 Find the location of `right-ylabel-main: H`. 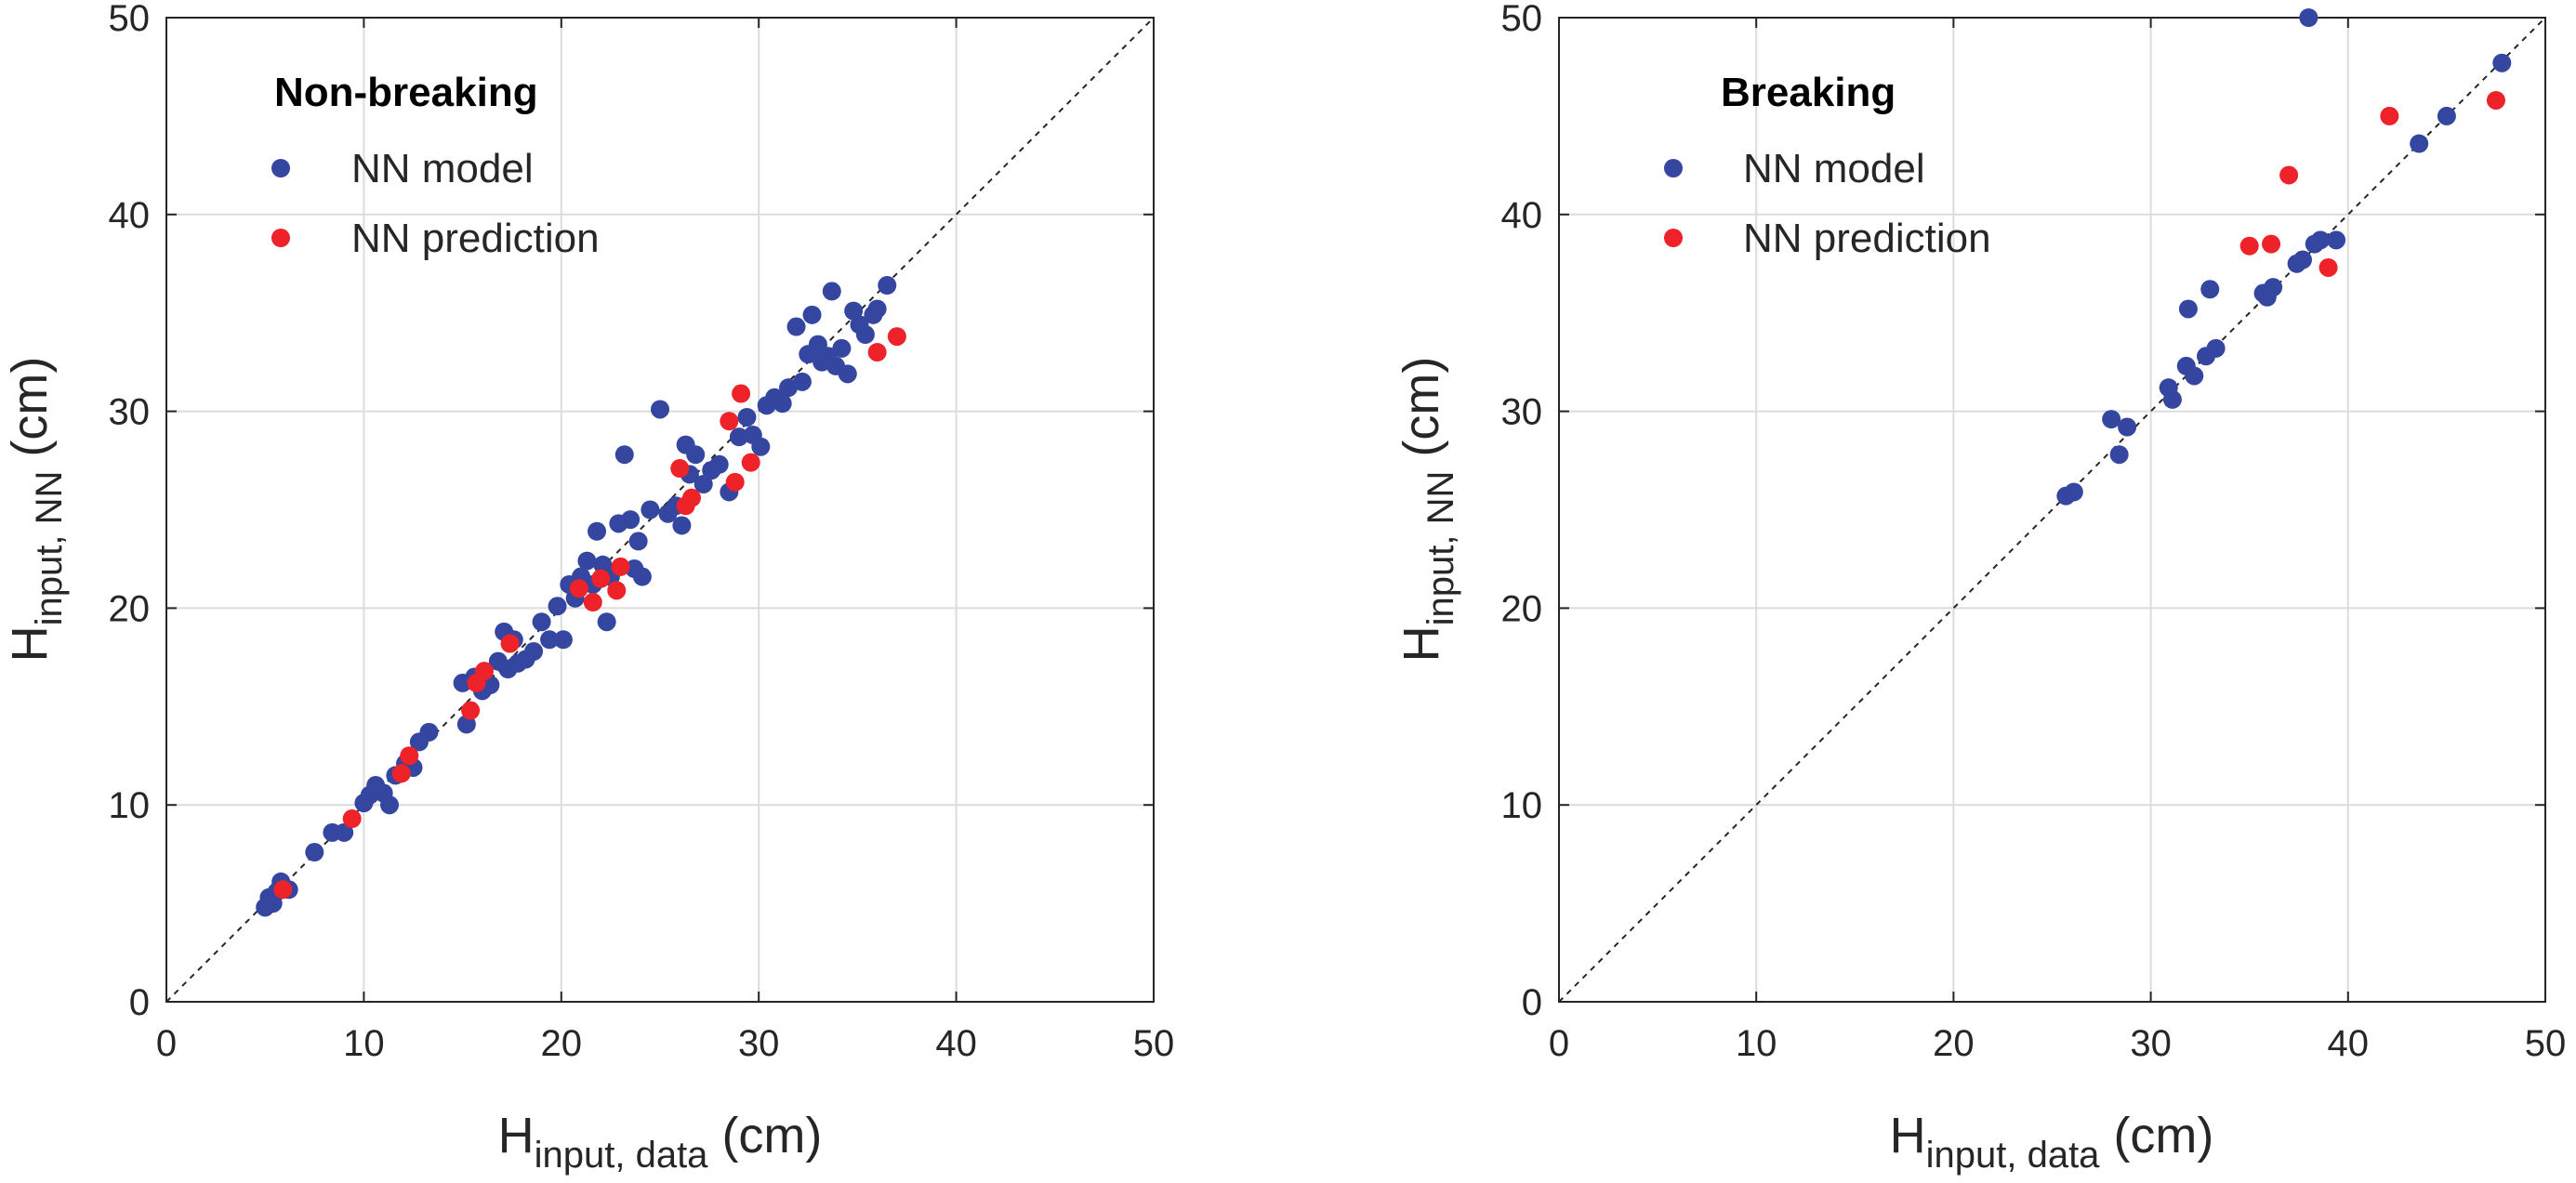

right-ylabel-main: H is located at coordinates (1421, 644).